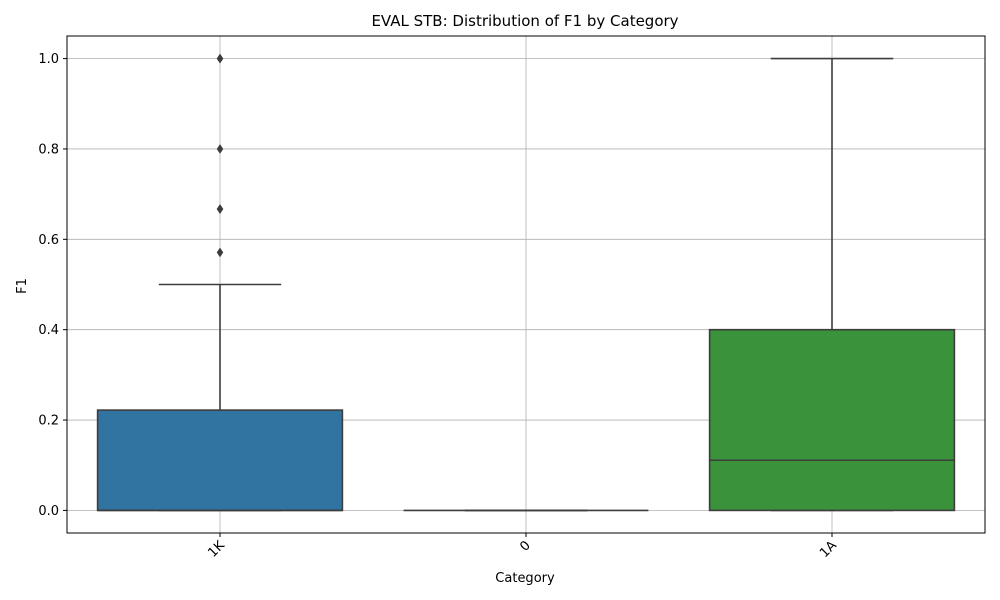  What do you see at coordinates (524, 21) in the screenshot?
I see `chart-title: EVAL STB: Distribution of F1 by Category` at bounding box center [524, 21].